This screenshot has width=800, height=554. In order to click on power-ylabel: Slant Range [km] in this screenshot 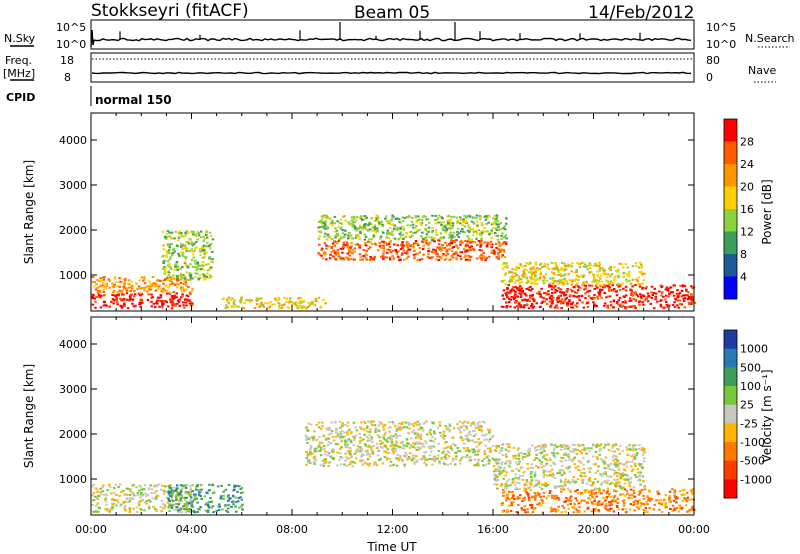, I will do `click(29, 212)`.